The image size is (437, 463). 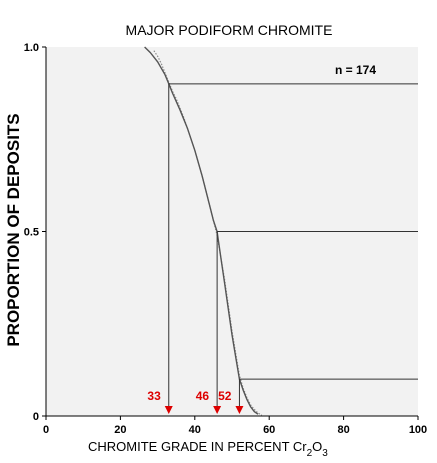 I want to click on y-tick-label: 1.0, so click(x=31, y=48).